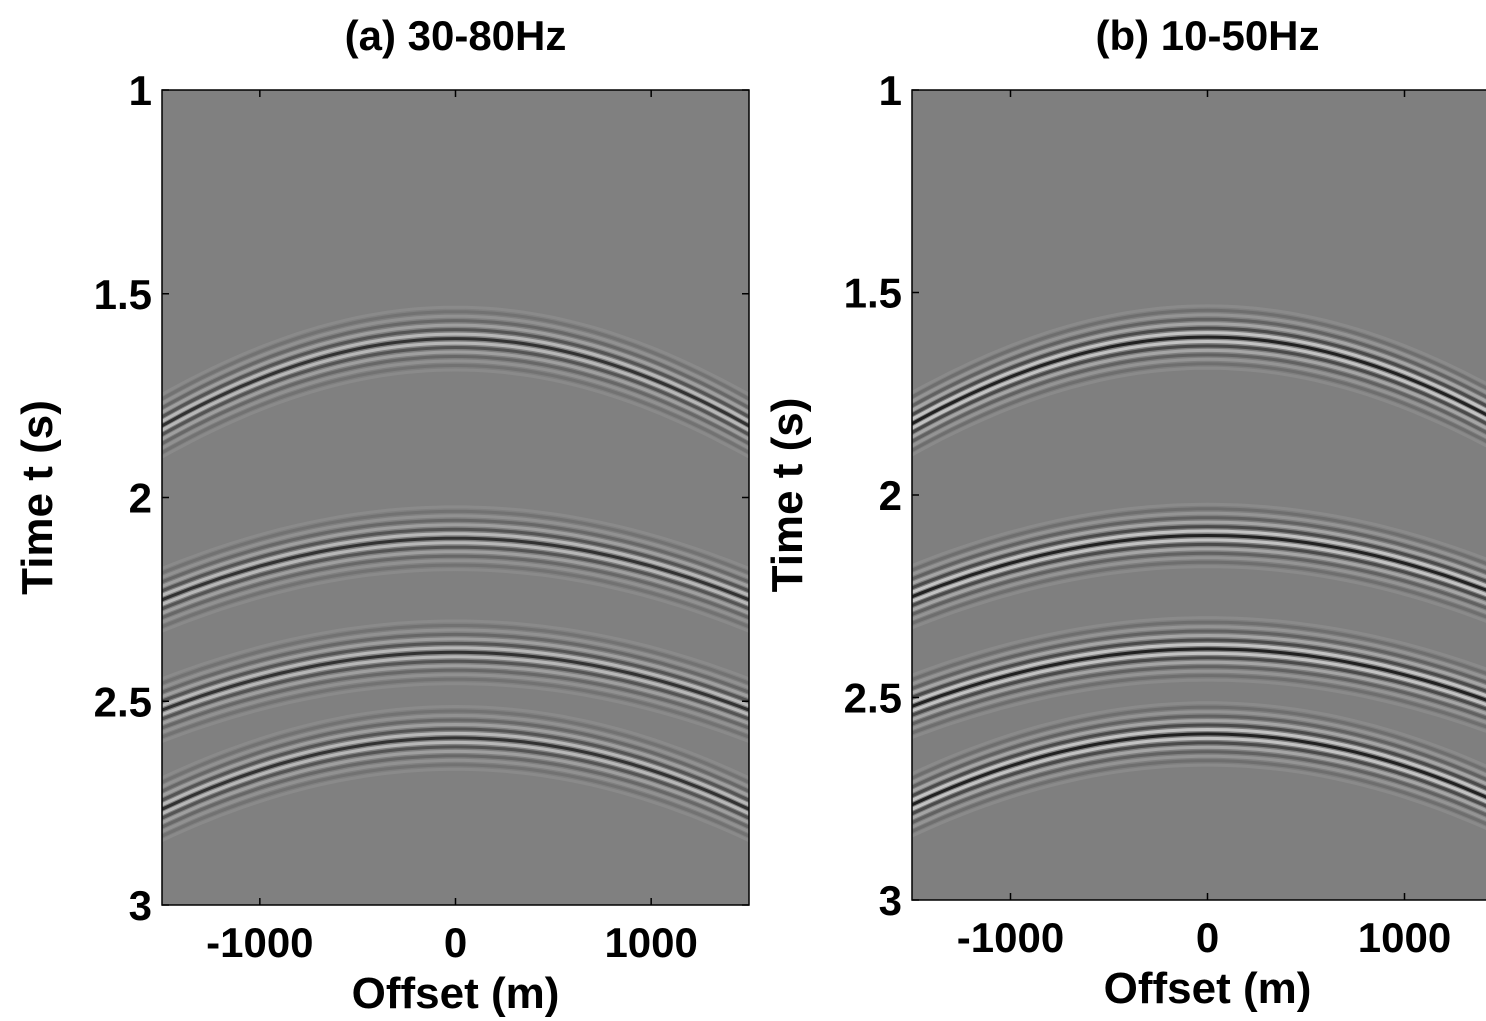  I want to click on chart-title: (b) 10-50Hz, so click(1207, 35).